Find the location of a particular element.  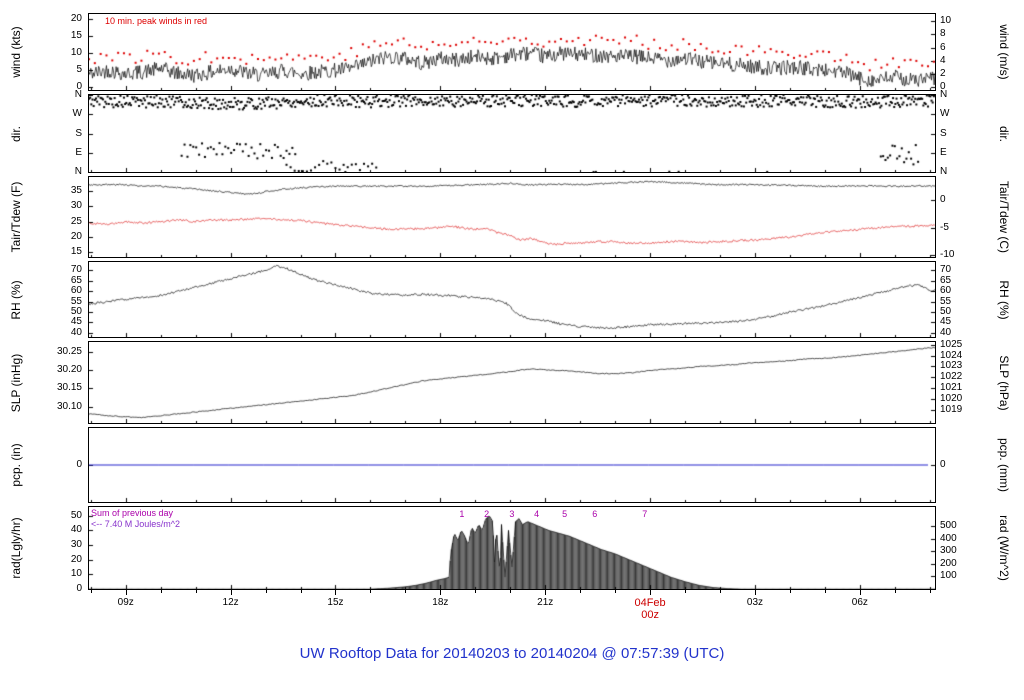

panel-pcp is located at coordinates (512, 465).